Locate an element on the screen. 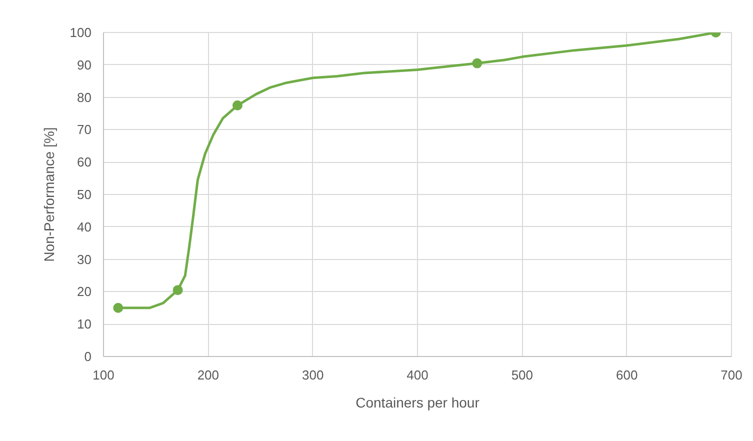 The image size is (753, 441). y-axis-title: Non-Performance [%] is located at coordinates (48, 194).